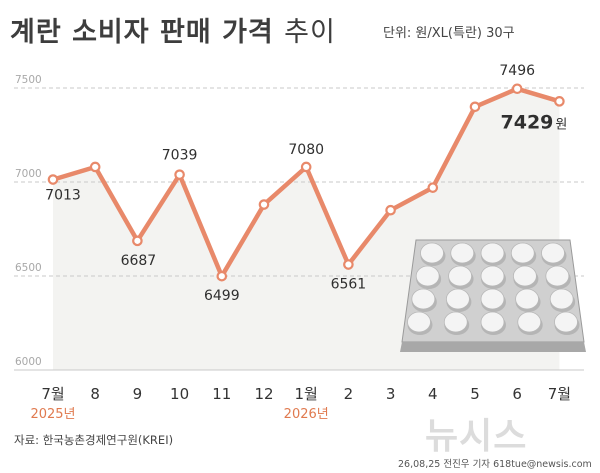  Describe the element at coordinates (221, 394) in the screenshot. I see `x-tick-label: 11` at that location.